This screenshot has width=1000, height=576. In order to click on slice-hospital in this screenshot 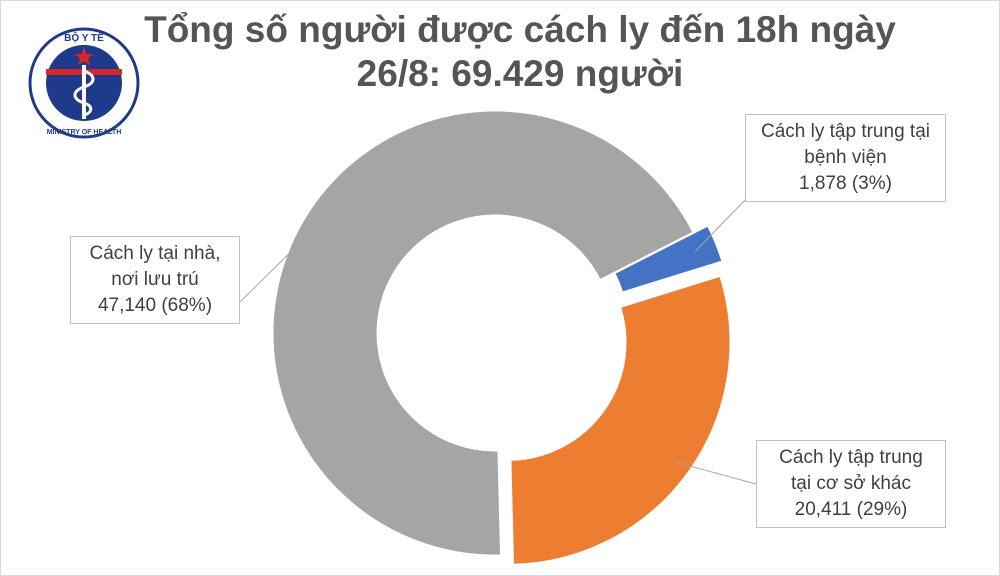, I will do `click(668, 259)`.